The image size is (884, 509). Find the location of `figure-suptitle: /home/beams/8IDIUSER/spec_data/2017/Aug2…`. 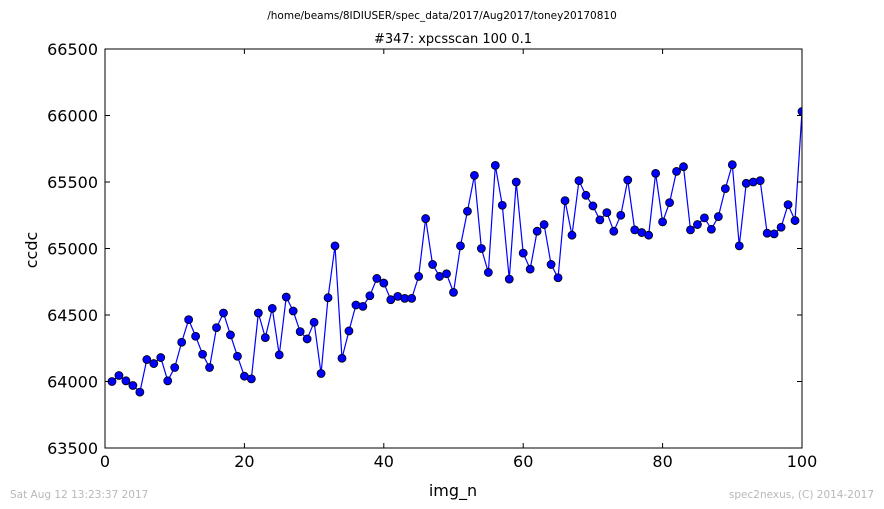

figure-suptitle: /home/beams/8IDIUSER/spec_data/2017/Aug2… is located at coordinates (442, 16).